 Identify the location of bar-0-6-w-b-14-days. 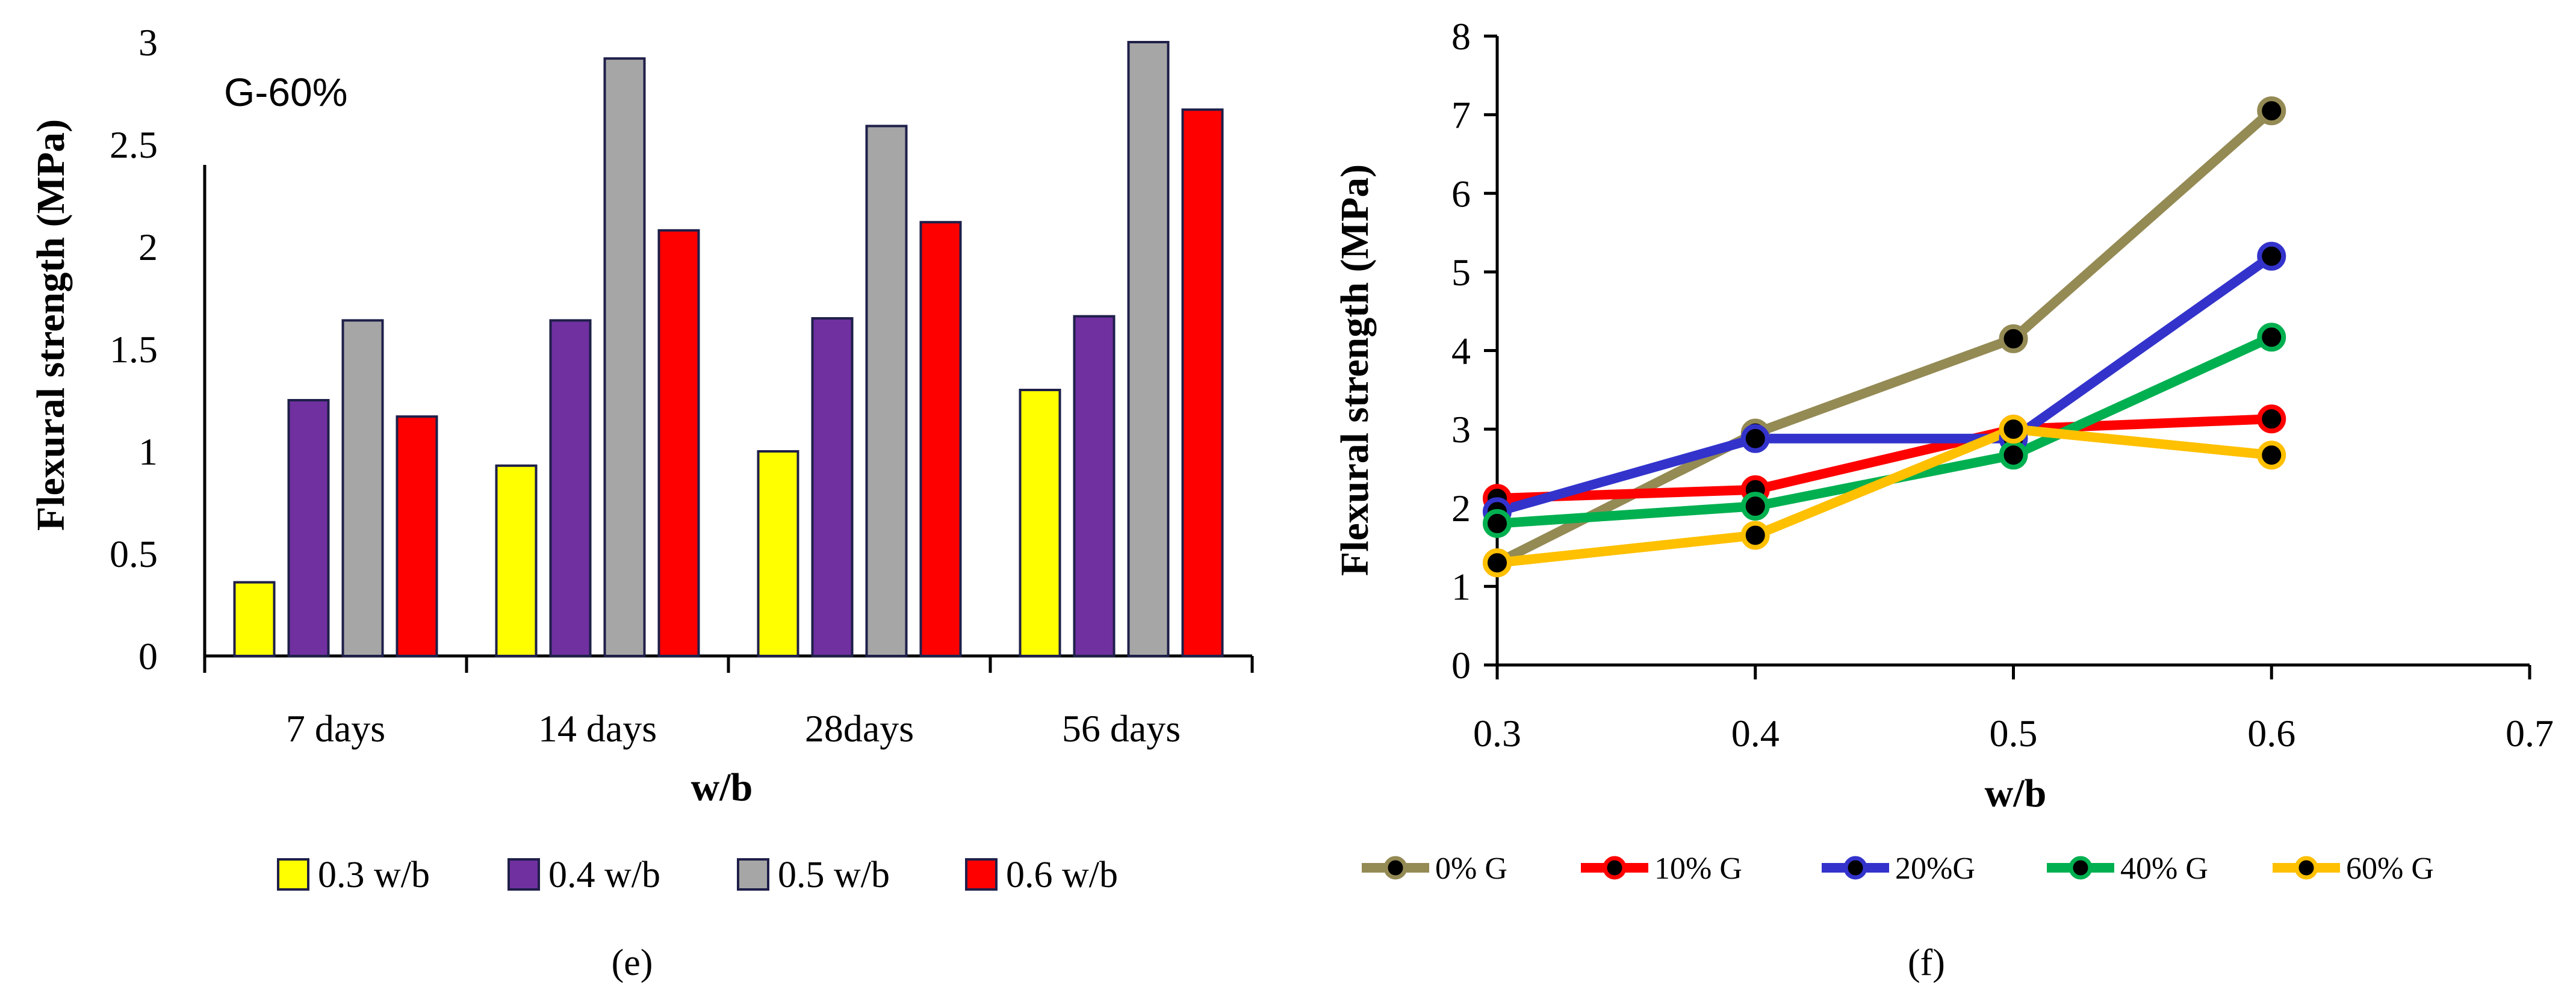
(678, 443).